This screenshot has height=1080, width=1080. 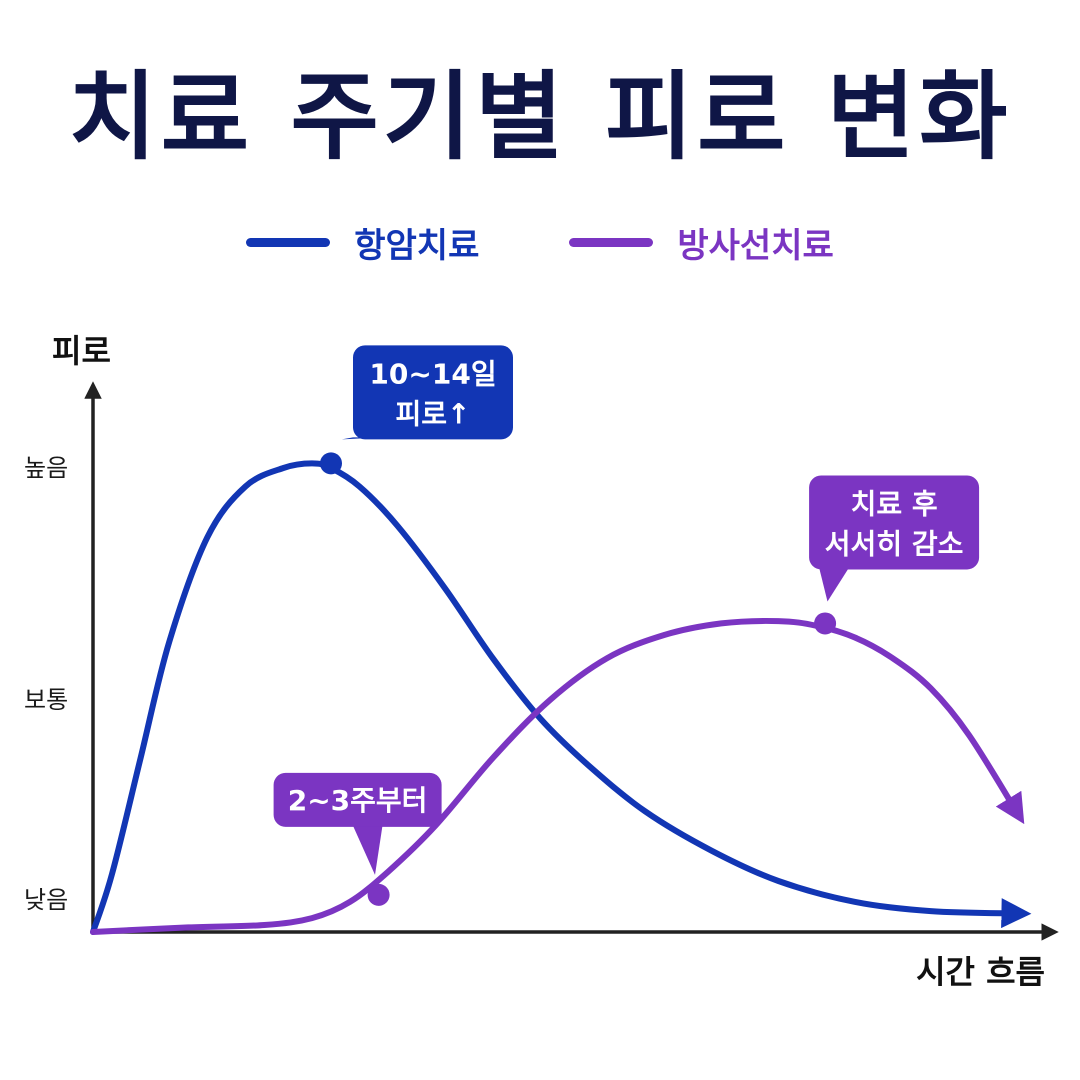 I want to click on callout-text: 2~3주부터, so click(x=358, y=800).